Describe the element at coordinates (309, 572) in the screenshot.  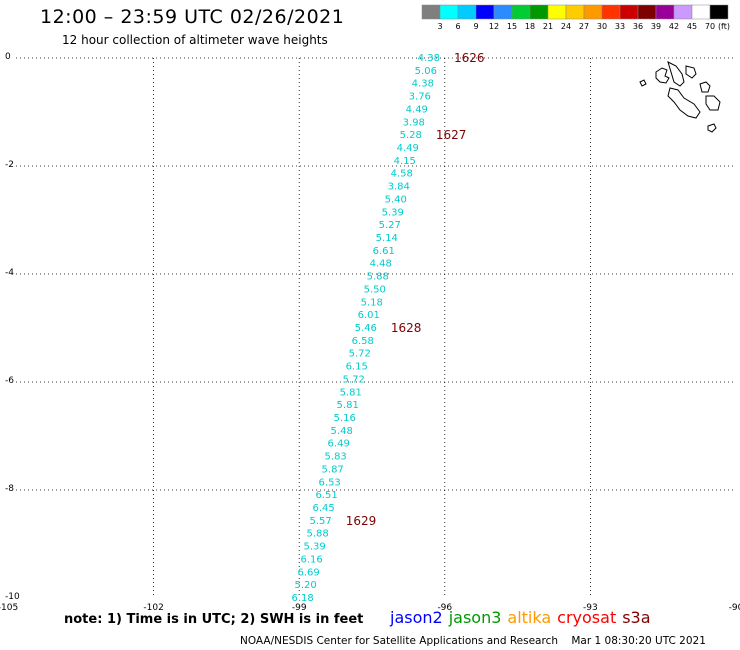
I see `wave-height-value: 6.69` at that location.